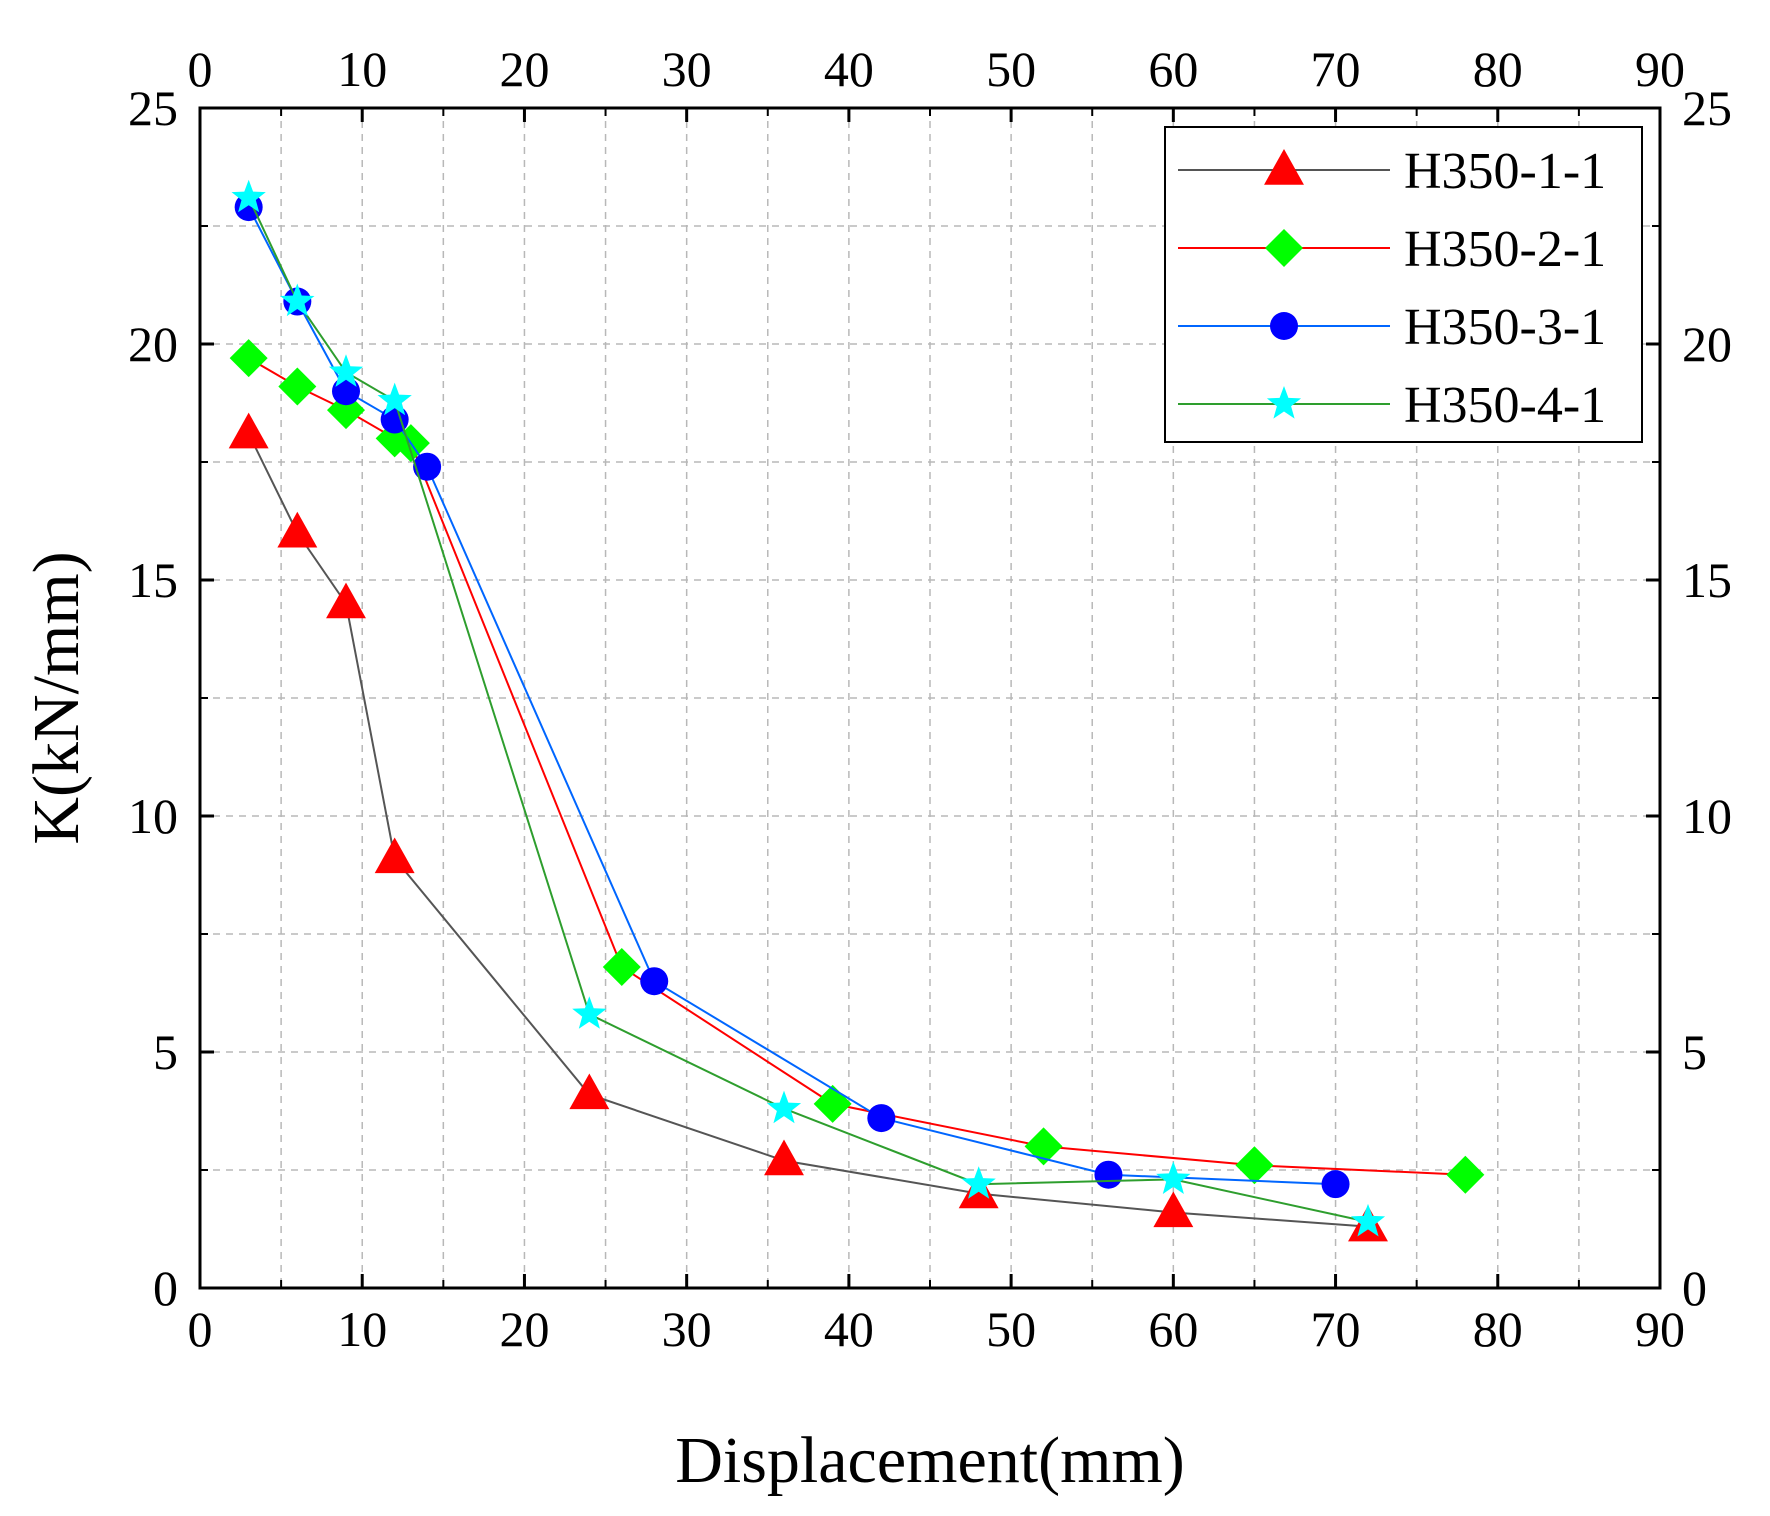  What do you see at coordinates (1336, 69) in the screenshot?
I see `x-tick-label-top: 70` at bounding box center [1336, 69].